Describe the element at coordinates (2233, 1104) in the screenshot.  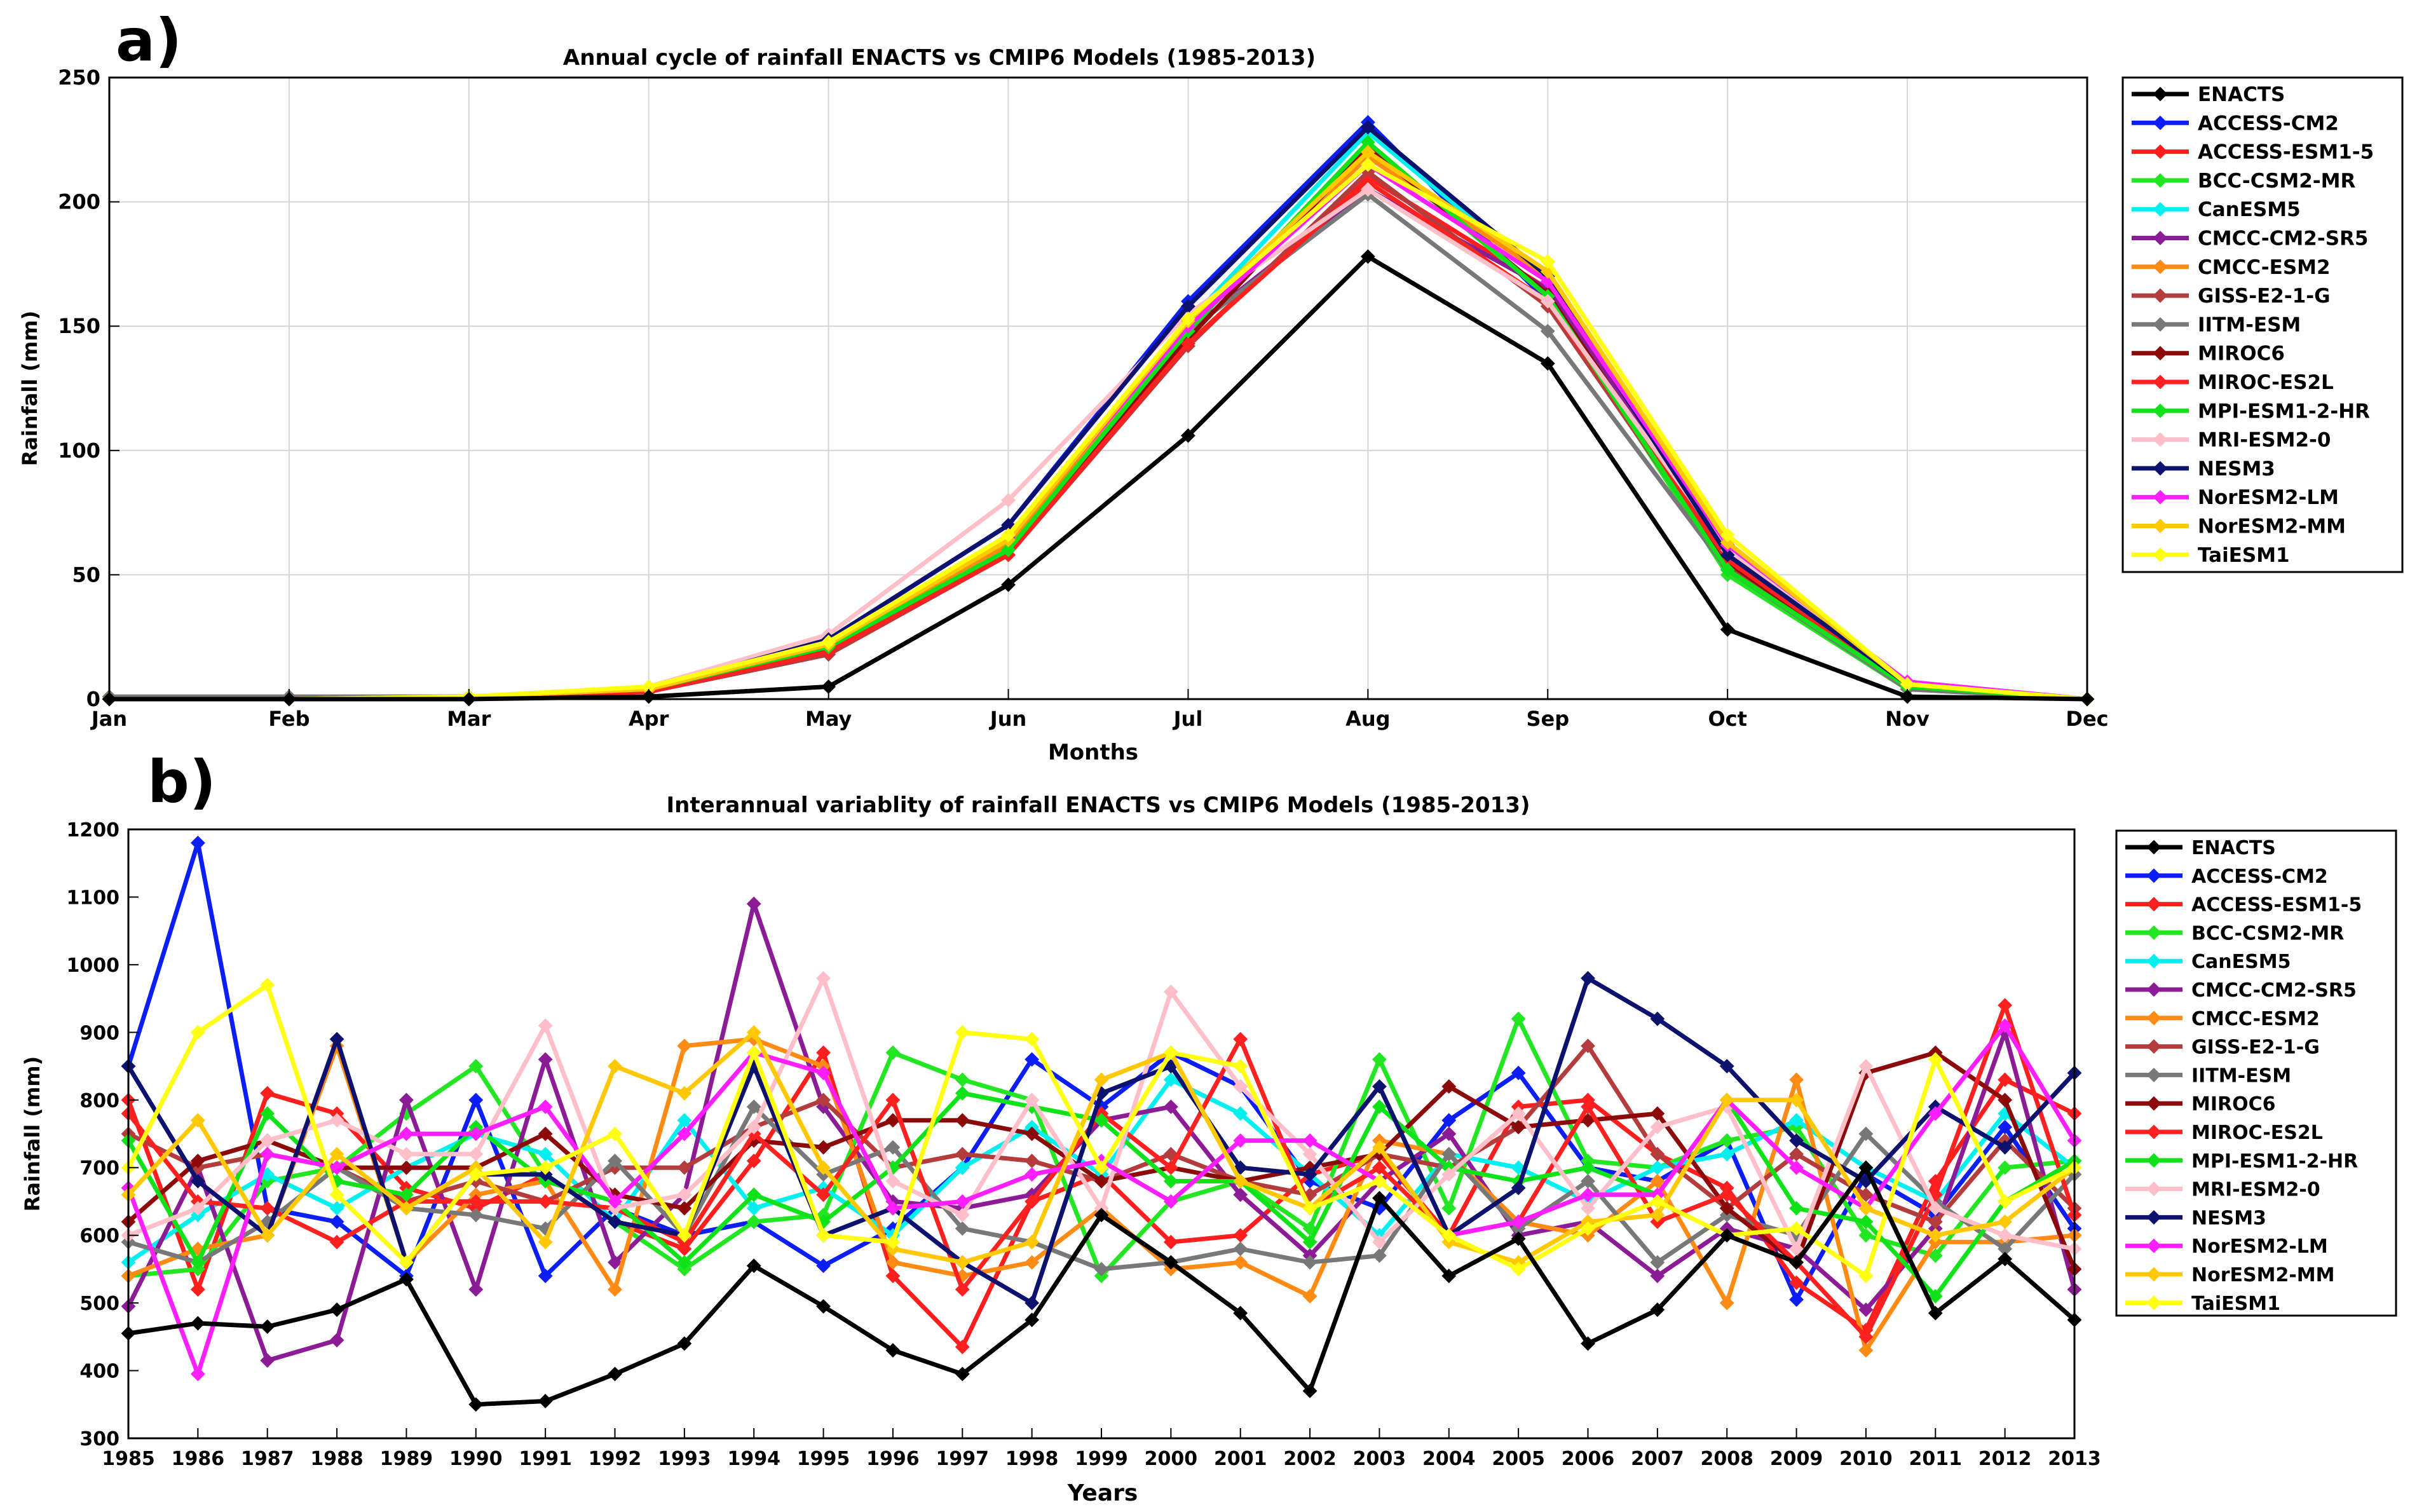
I see `legend-entry: MIROC6` at that location.